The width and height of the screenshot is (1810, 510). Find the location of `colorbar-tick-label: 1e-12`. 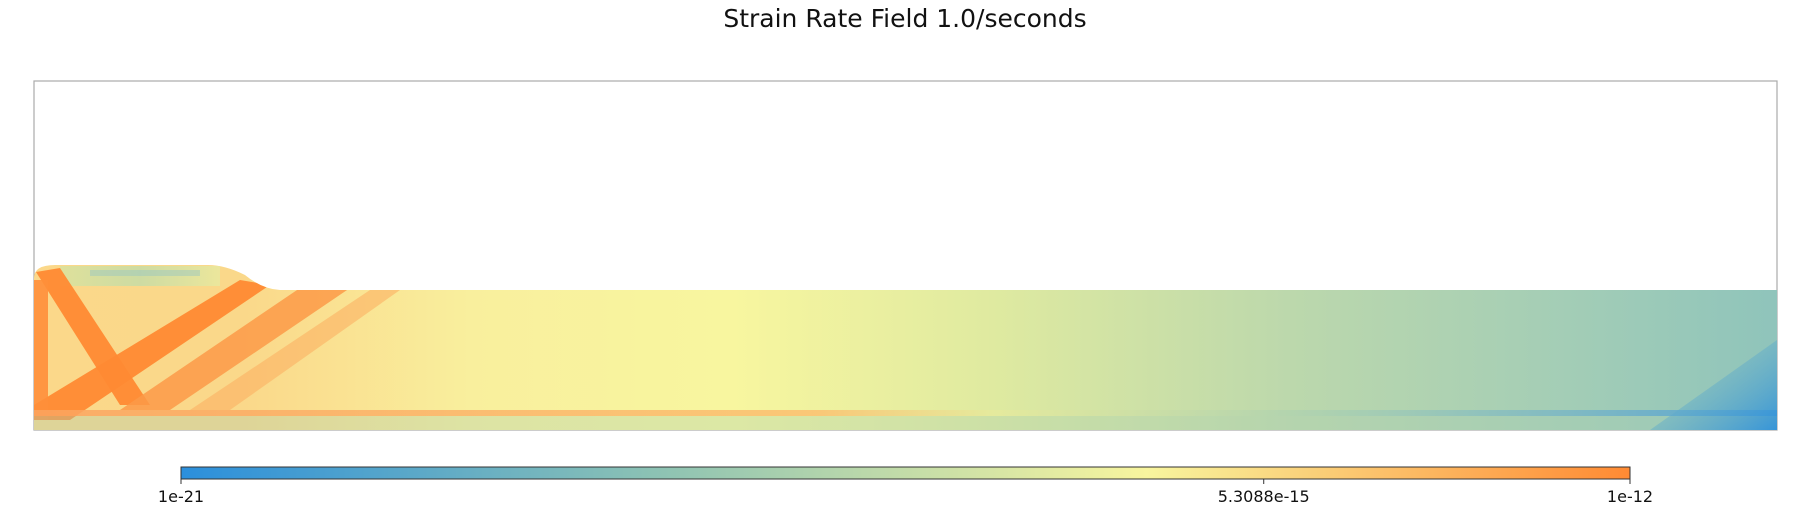

colorbar-tick-label: 1e-12 is located at coordinates (1630, 496).